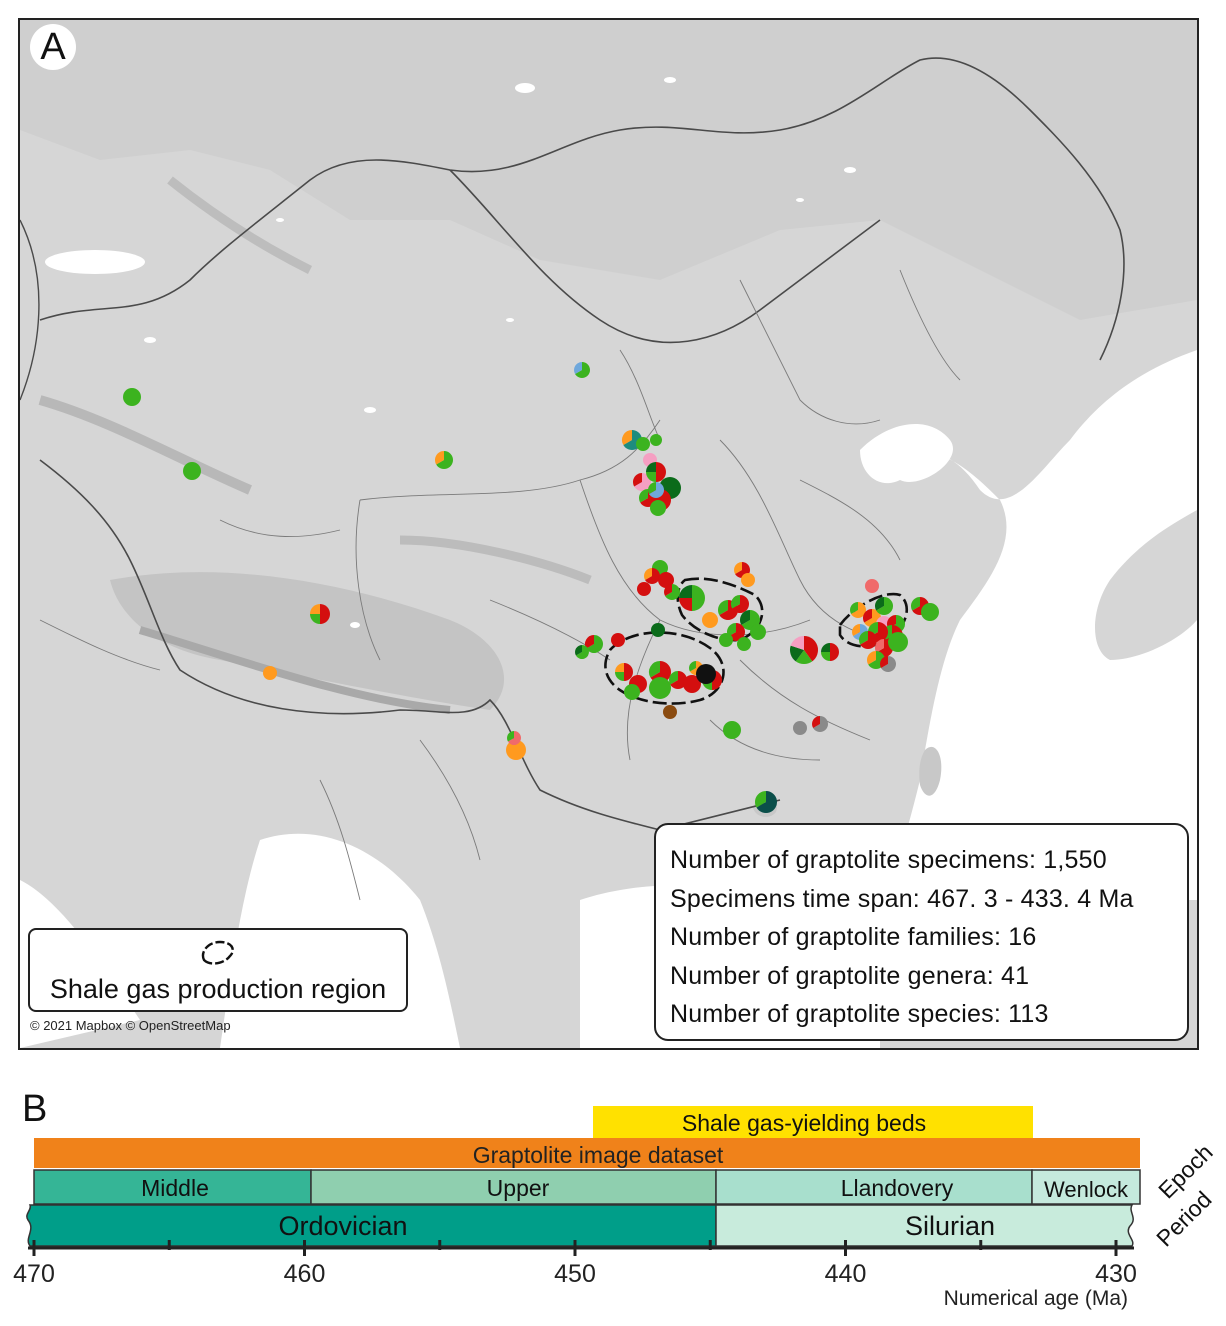 Image resolution: width=1226 pixels, height=1326 pixels. Describe the element at coordinates (294, 670) in the screenshot. I see `himalaya-ridge` at that location.